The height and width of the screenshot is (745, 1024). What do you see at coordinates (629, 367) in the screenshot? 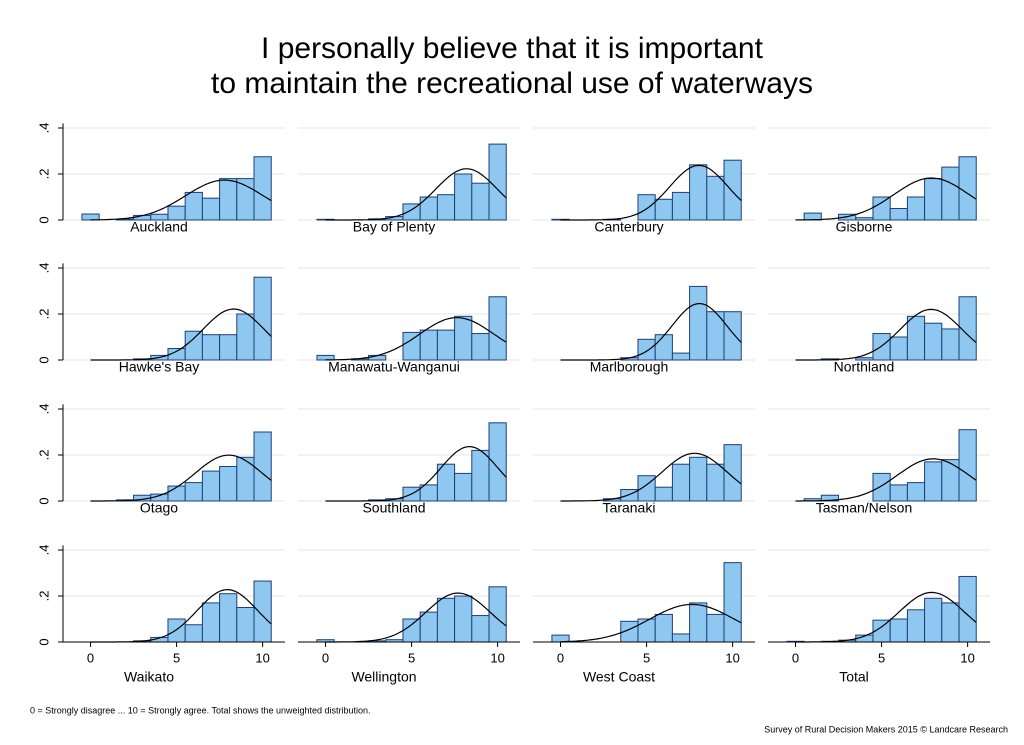
I see `panel-label: Marlborough` at bounding box center [629, 367].